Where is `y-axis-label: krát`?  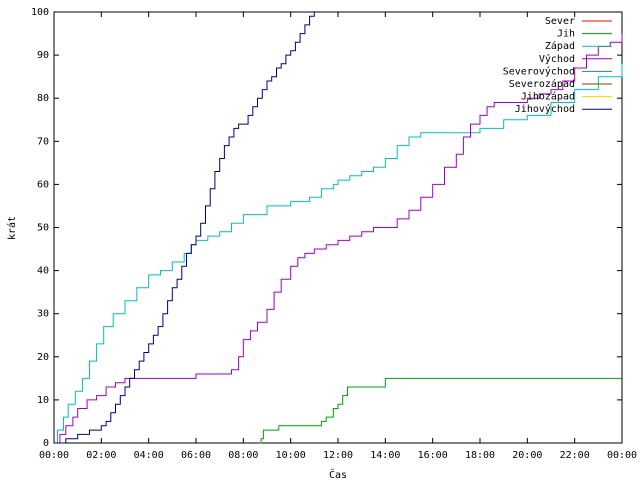
y-axis-label: krát is located at coordinates (12, 228).